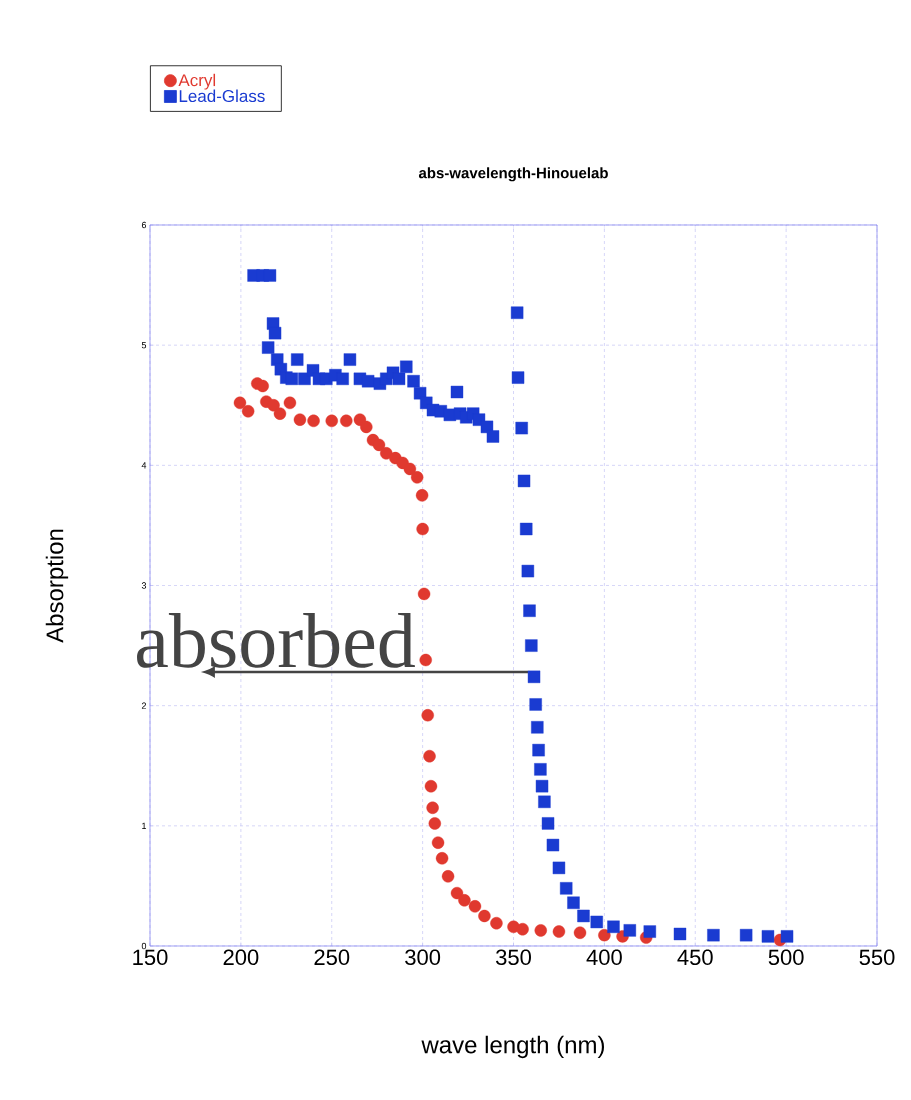 The image size is (911, 1100). Describe the element at coordinates (332, 957) in the screenshot. I see `x-tick-label: 250` at that location.